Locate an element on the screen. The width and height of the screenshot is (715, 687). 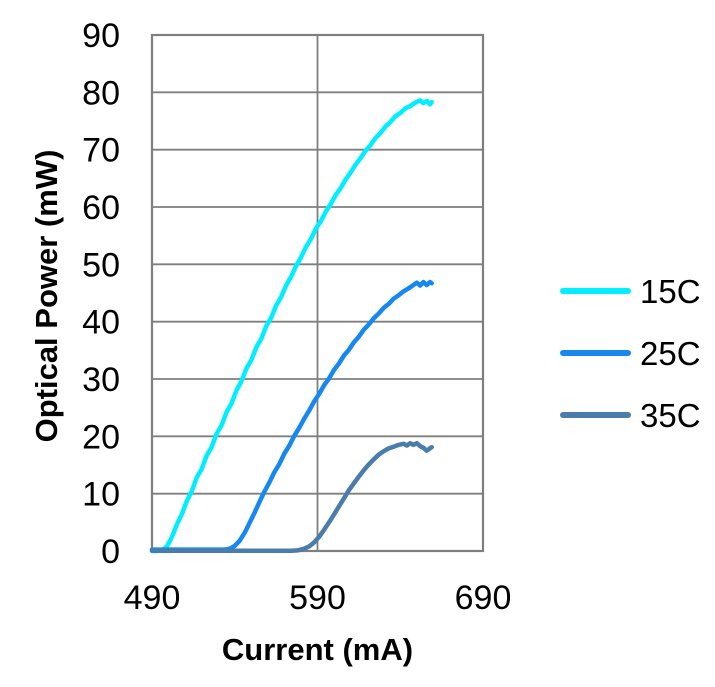
legend-label-25c: 25C is located at coordinates (670, 353).